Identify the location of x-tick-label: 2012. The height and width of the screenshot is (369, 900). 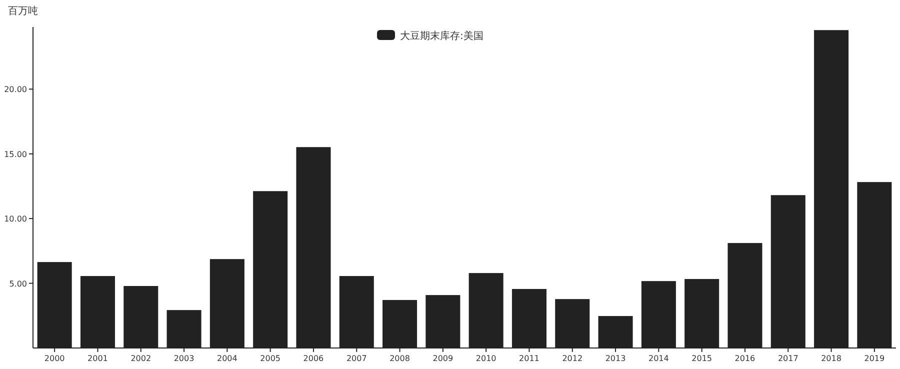
(572, 358).